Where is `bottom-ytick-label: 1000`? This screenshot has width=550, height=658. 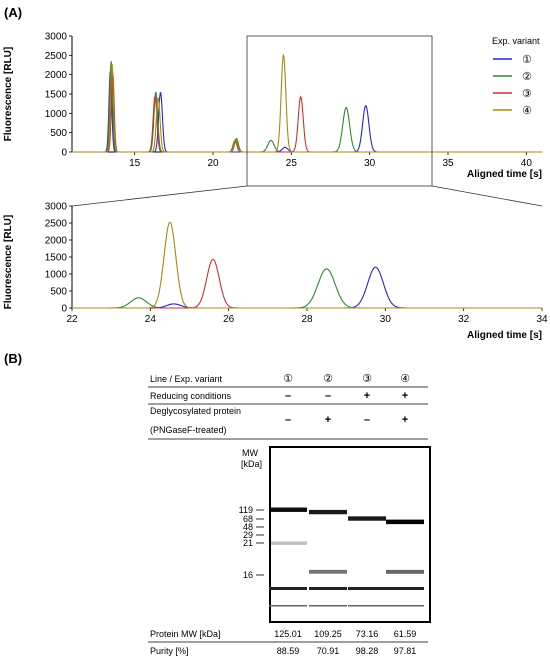 bottom-ytick-label: 1000 is located at coordinates (56, 275).